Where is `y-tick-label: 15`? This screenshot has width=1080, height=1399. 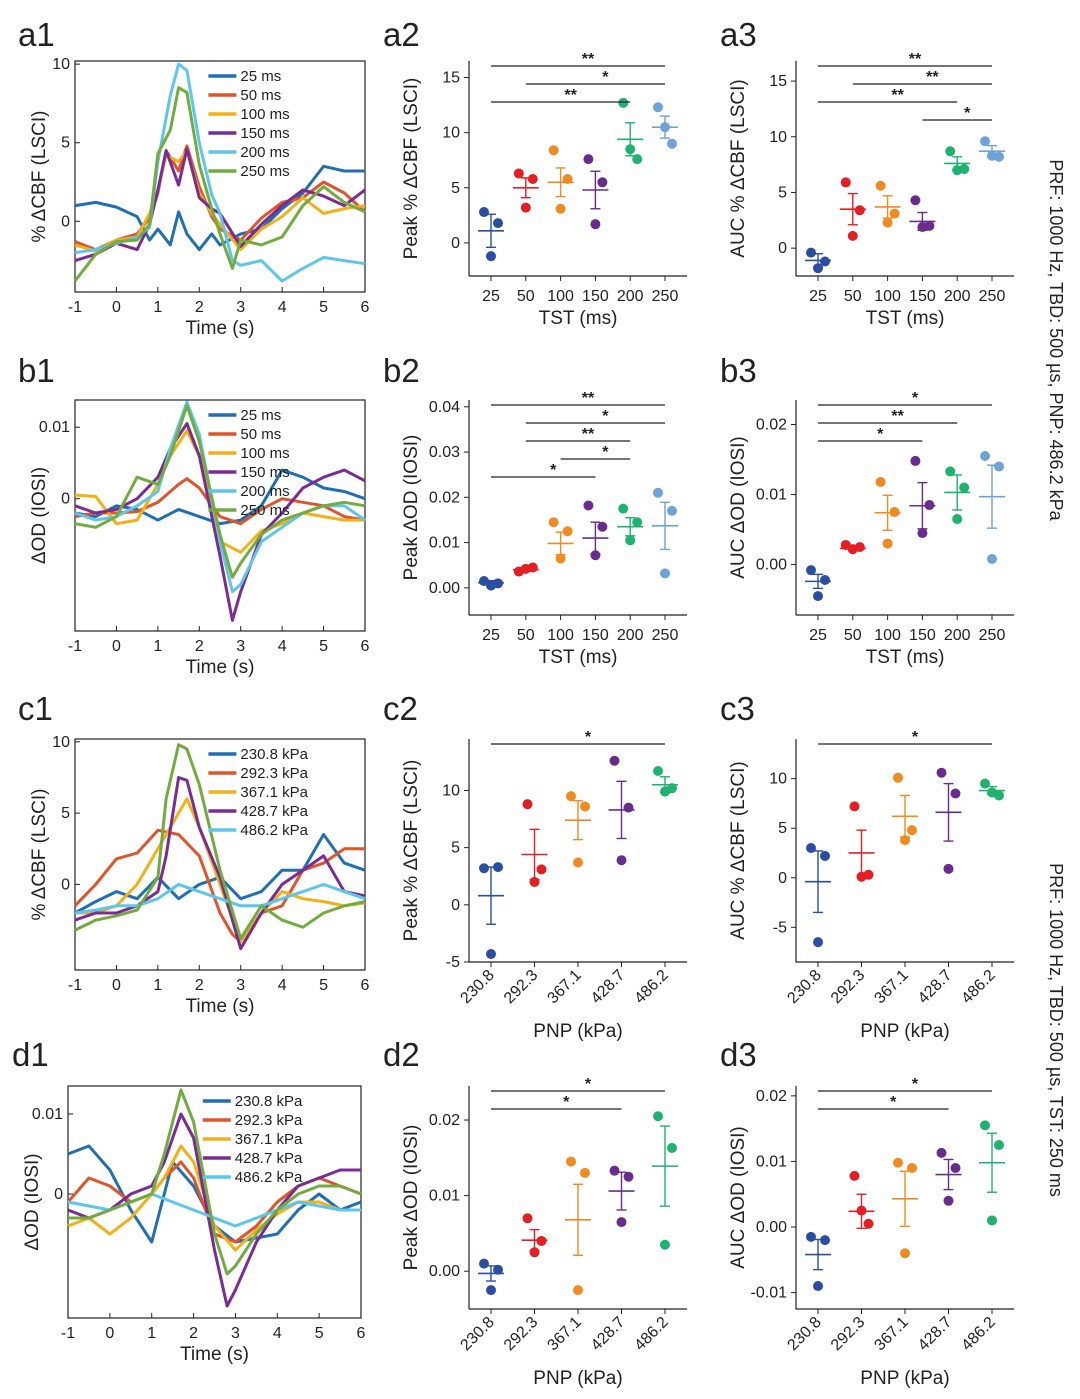
y-tick-label: 15 is located at coordinates (778, 81).